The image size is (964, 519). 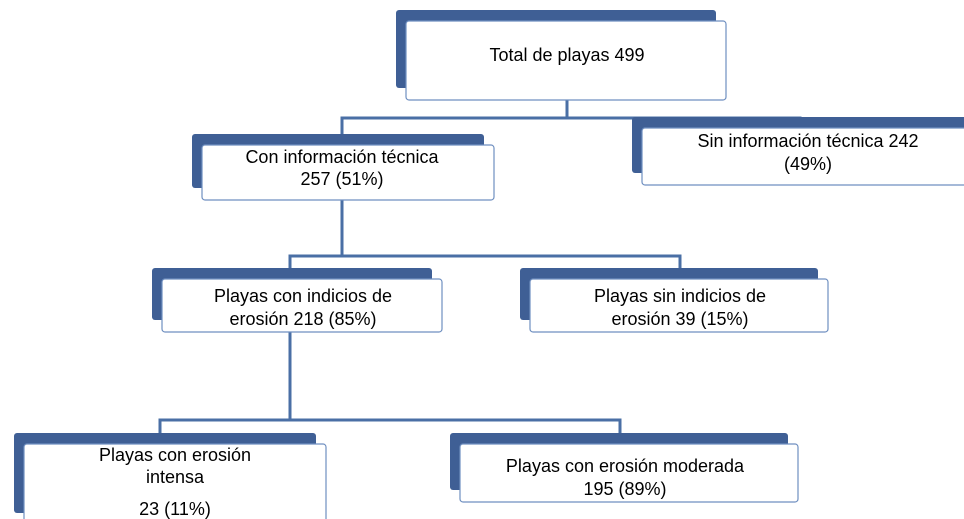 I want to click on node: Sin información técnica 242 (49%), so click(x=798, y=151).